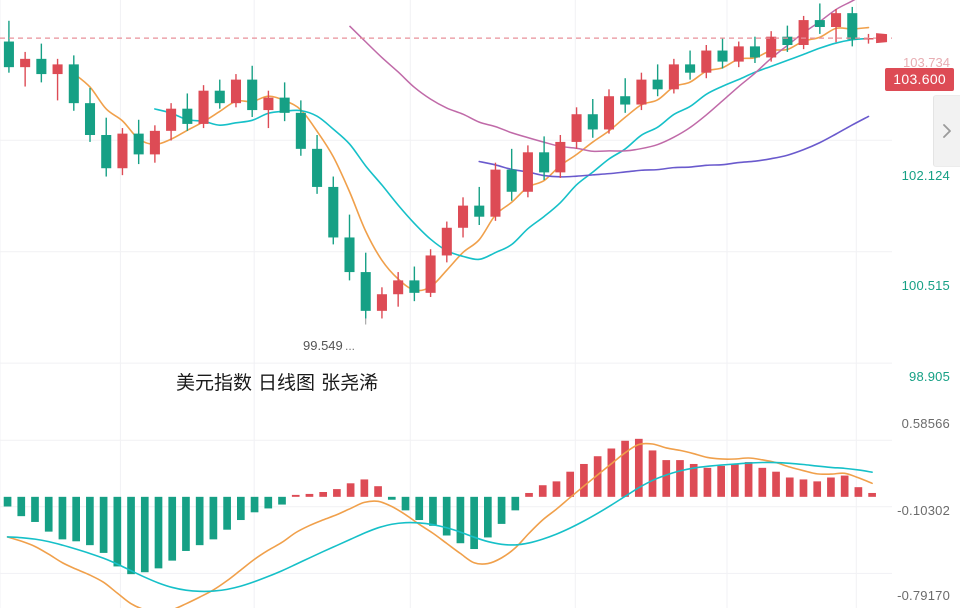 The height and width of the screenshot is (608, 960). Describe the element at coordinates (946, 131) in the screenshot. I see `chevron-right-icon` at that location.